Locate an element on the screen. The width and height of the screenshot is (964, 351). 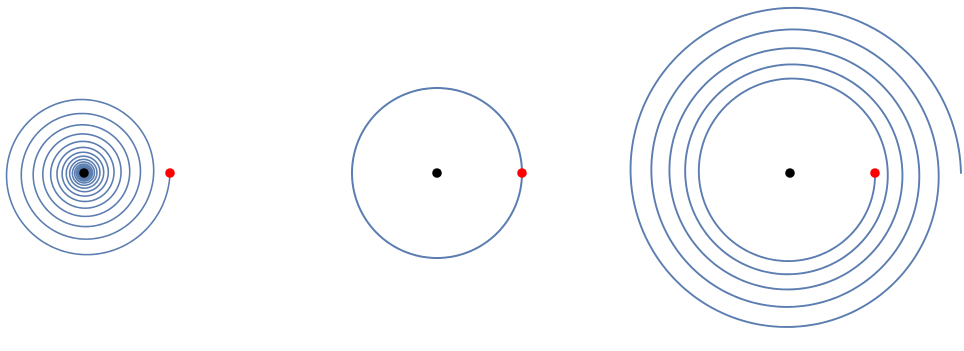
circle-orbit-panel is located at coordinates (439, 173).